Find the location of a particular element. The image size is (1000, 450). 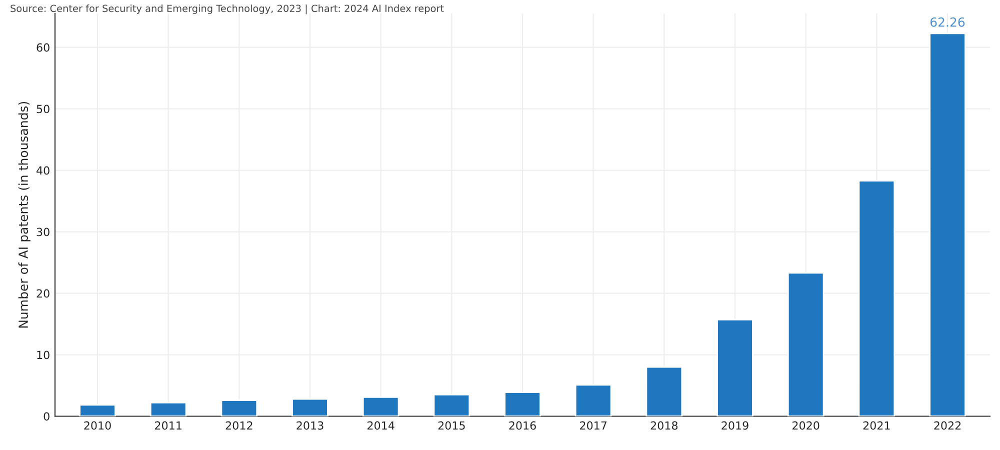

y-tick-label: 30 is located at coordinates (43, 232).